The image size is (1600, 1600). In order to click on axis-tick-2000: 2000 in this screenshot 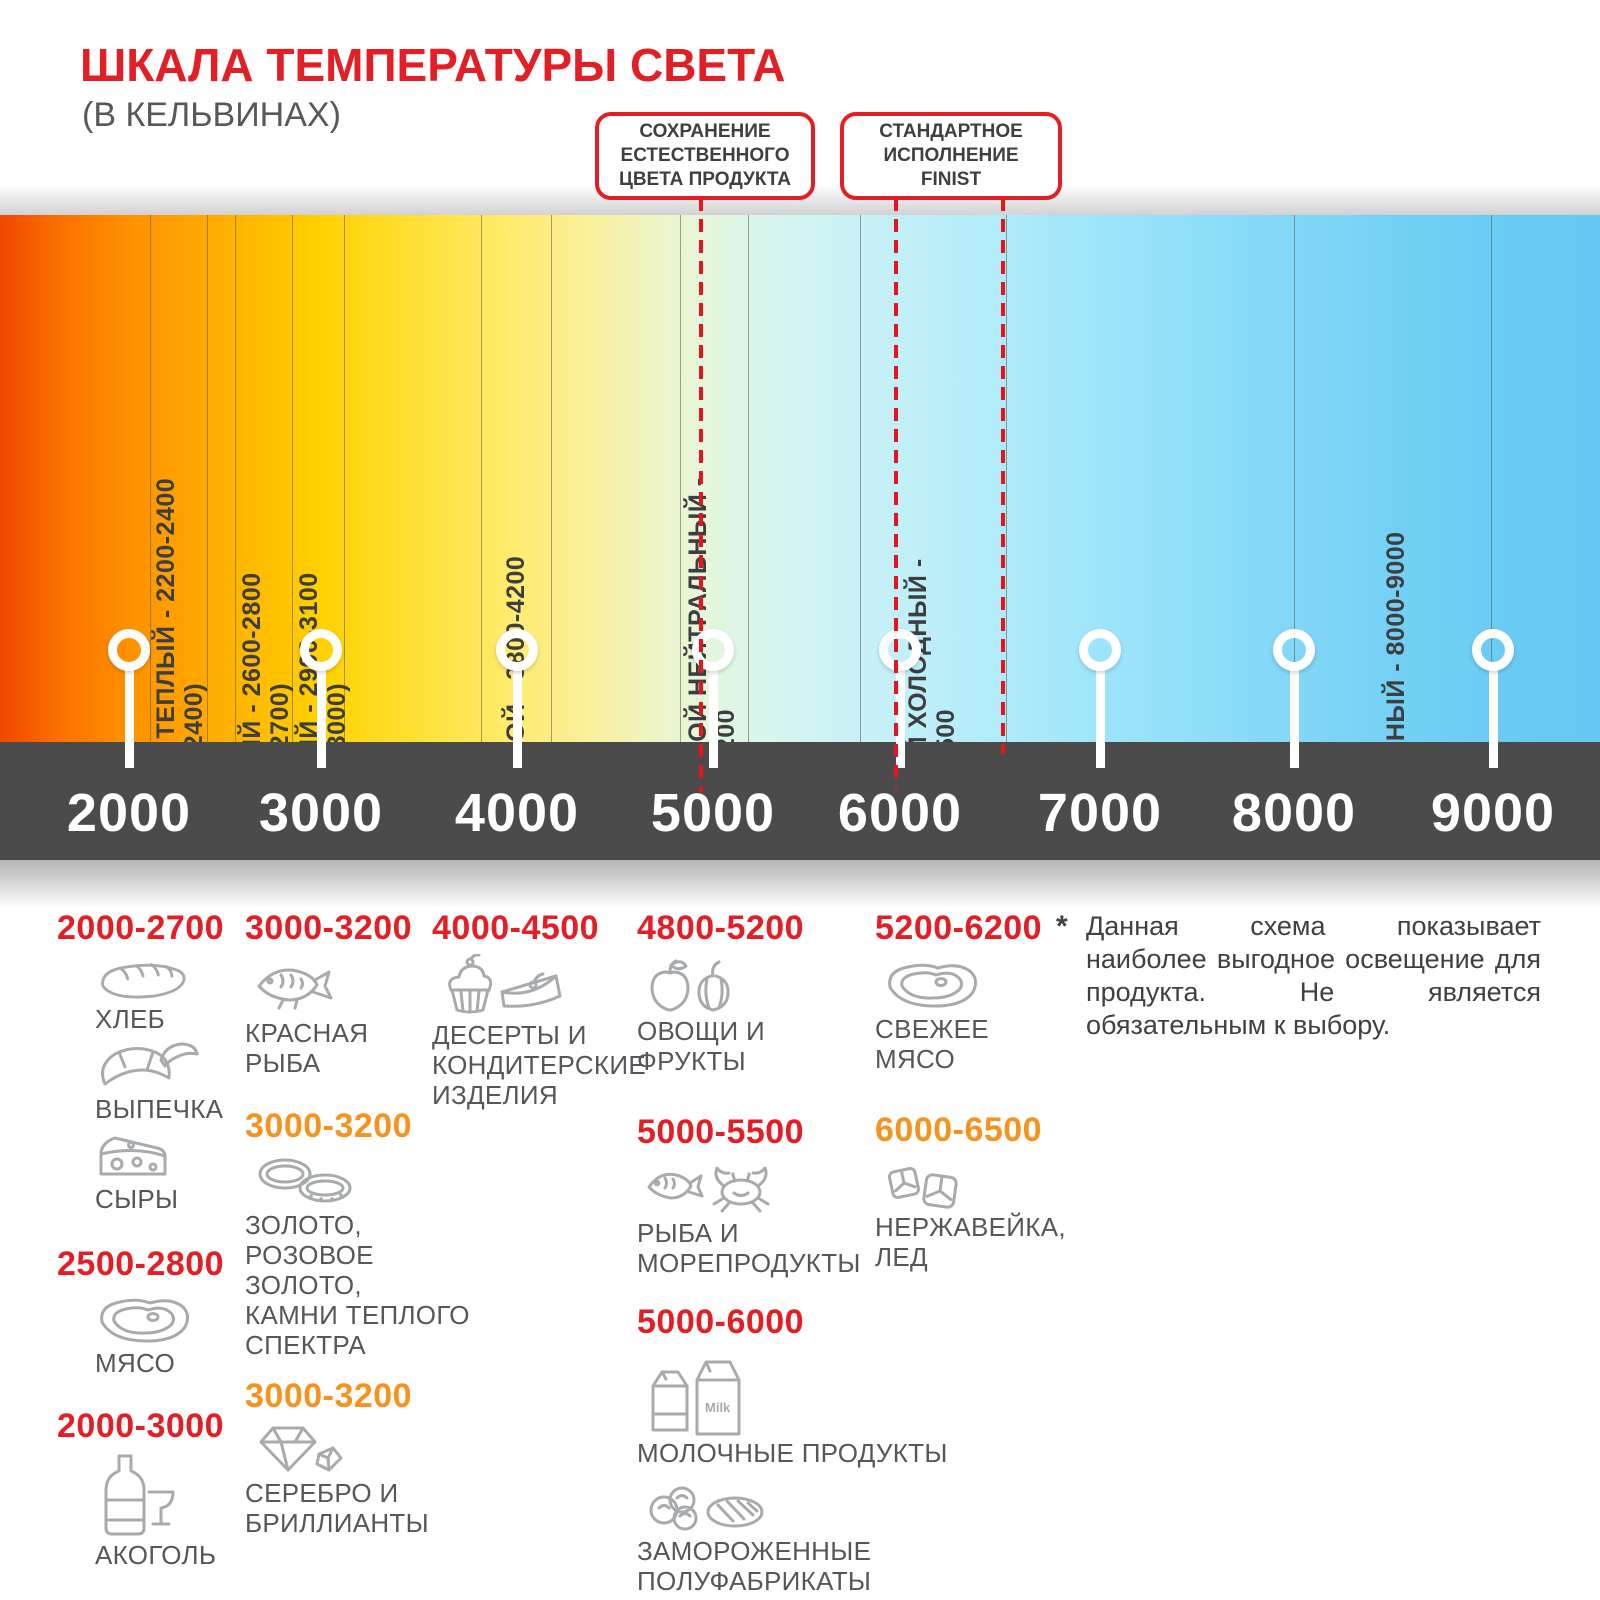, I will do `click(129, 813)`.